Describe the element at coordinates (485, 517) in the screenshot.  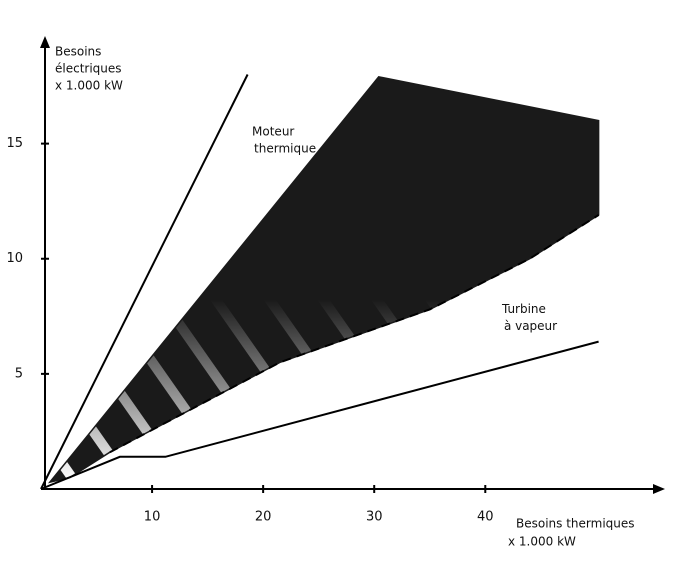
I see `x-tick-label: 40` at that location.